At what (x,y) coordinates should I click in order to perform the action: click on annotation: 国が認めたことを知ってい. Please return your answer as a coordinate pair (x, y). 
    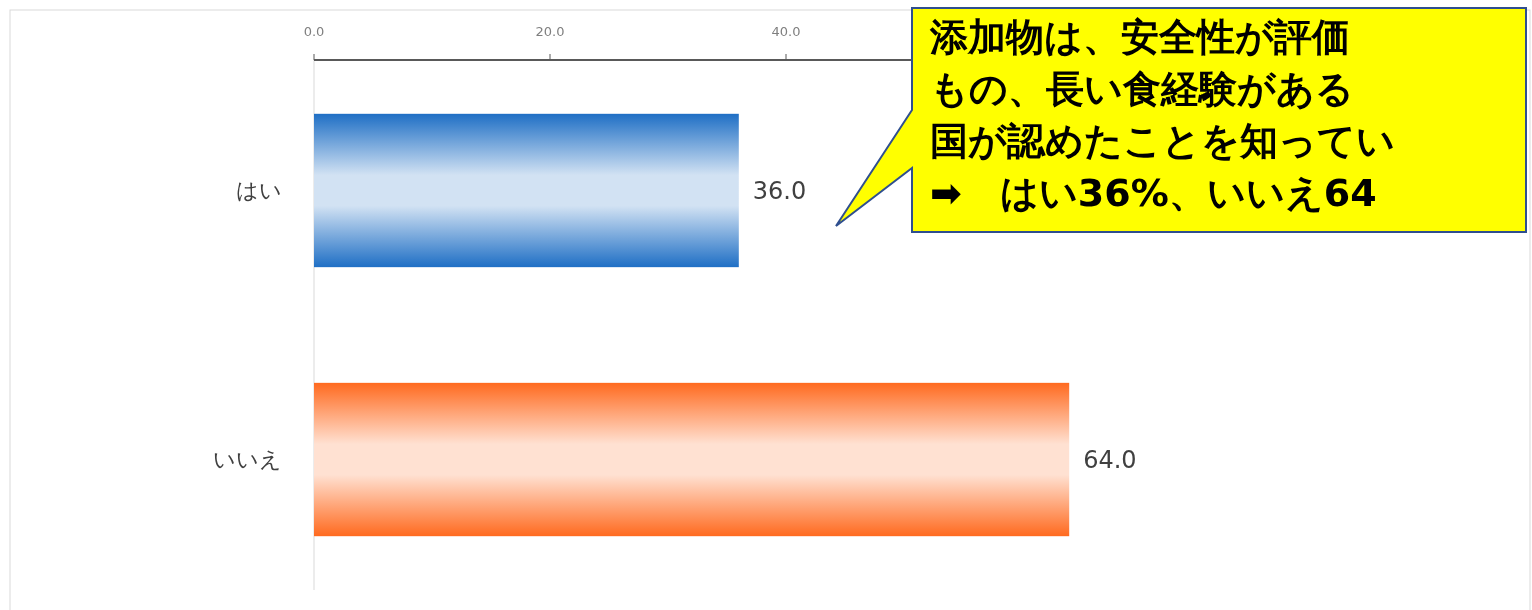
    Looking at the image, I should click on (1162, 141).